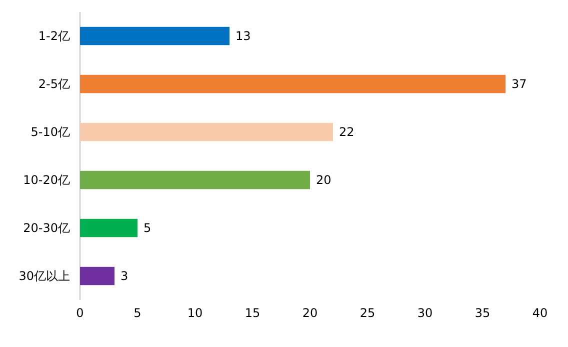  What do you see at coordinates (482, 313) in the screenshot?
I see `x-tick-label: 35` at bounding box center [482, 313].